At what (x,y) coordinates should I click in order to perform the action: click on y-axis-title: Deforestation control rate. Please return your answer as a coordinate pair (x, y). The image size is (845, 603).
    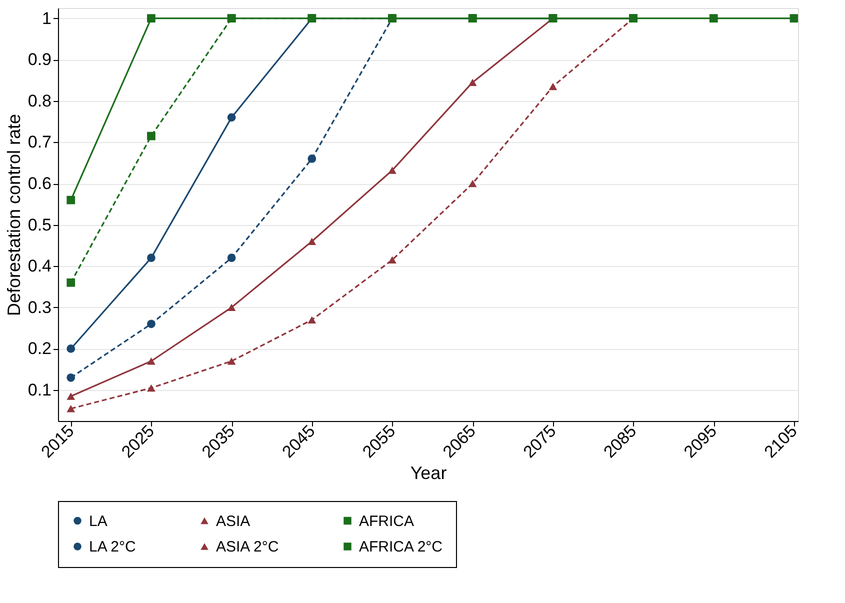
    Looking at the image, I should click on (14, 215).